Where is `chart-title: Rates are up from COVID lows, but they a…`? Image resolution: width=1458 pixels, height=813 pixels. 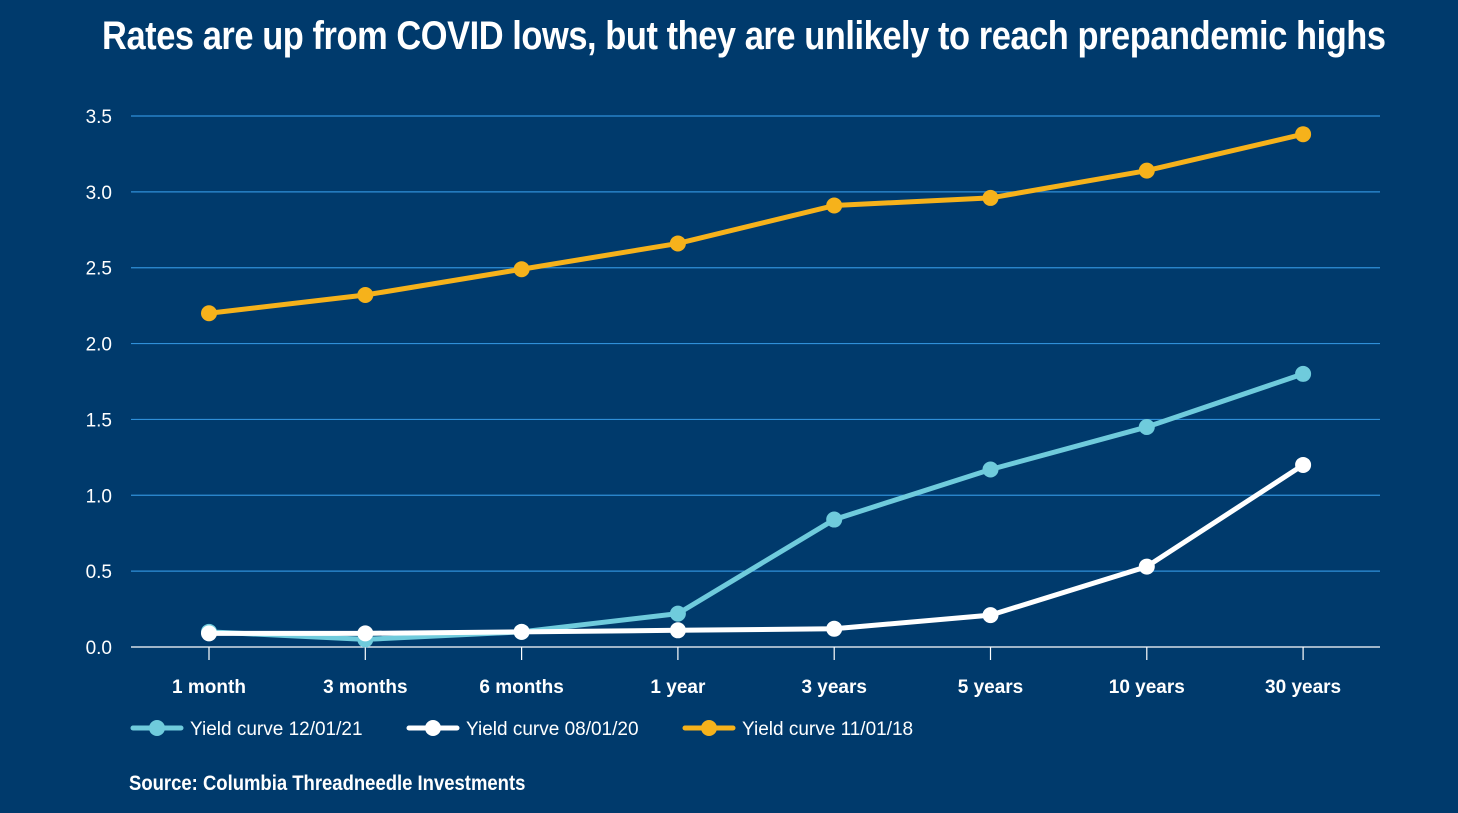 chart-title: Rates are up from COVID lows, but they a… is located at coordinates (744, 36).